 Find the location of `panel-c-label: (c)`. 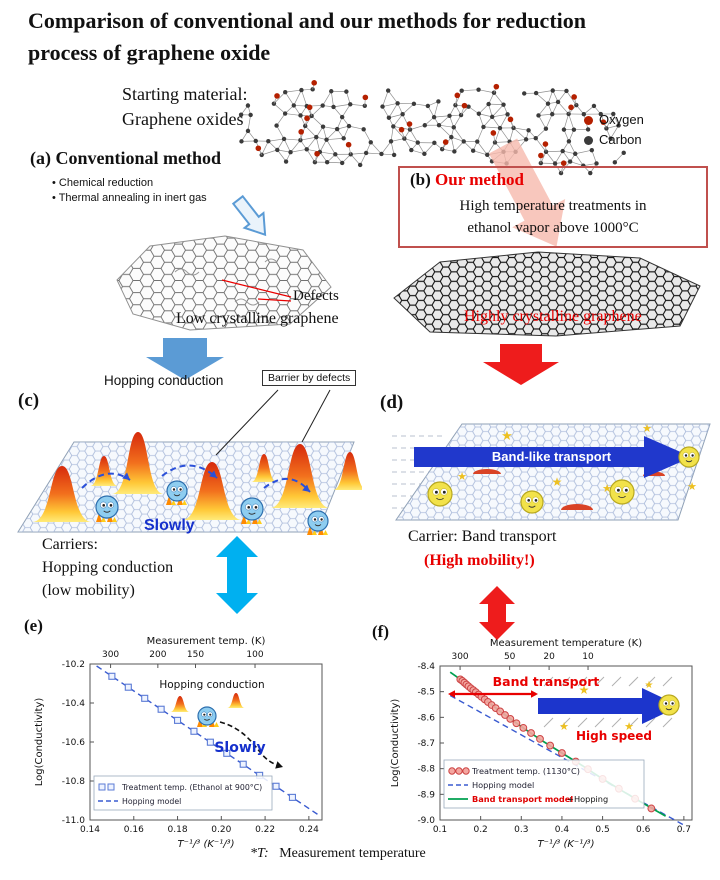

panel-c-label: (c) is located at coordinates (29, 400).